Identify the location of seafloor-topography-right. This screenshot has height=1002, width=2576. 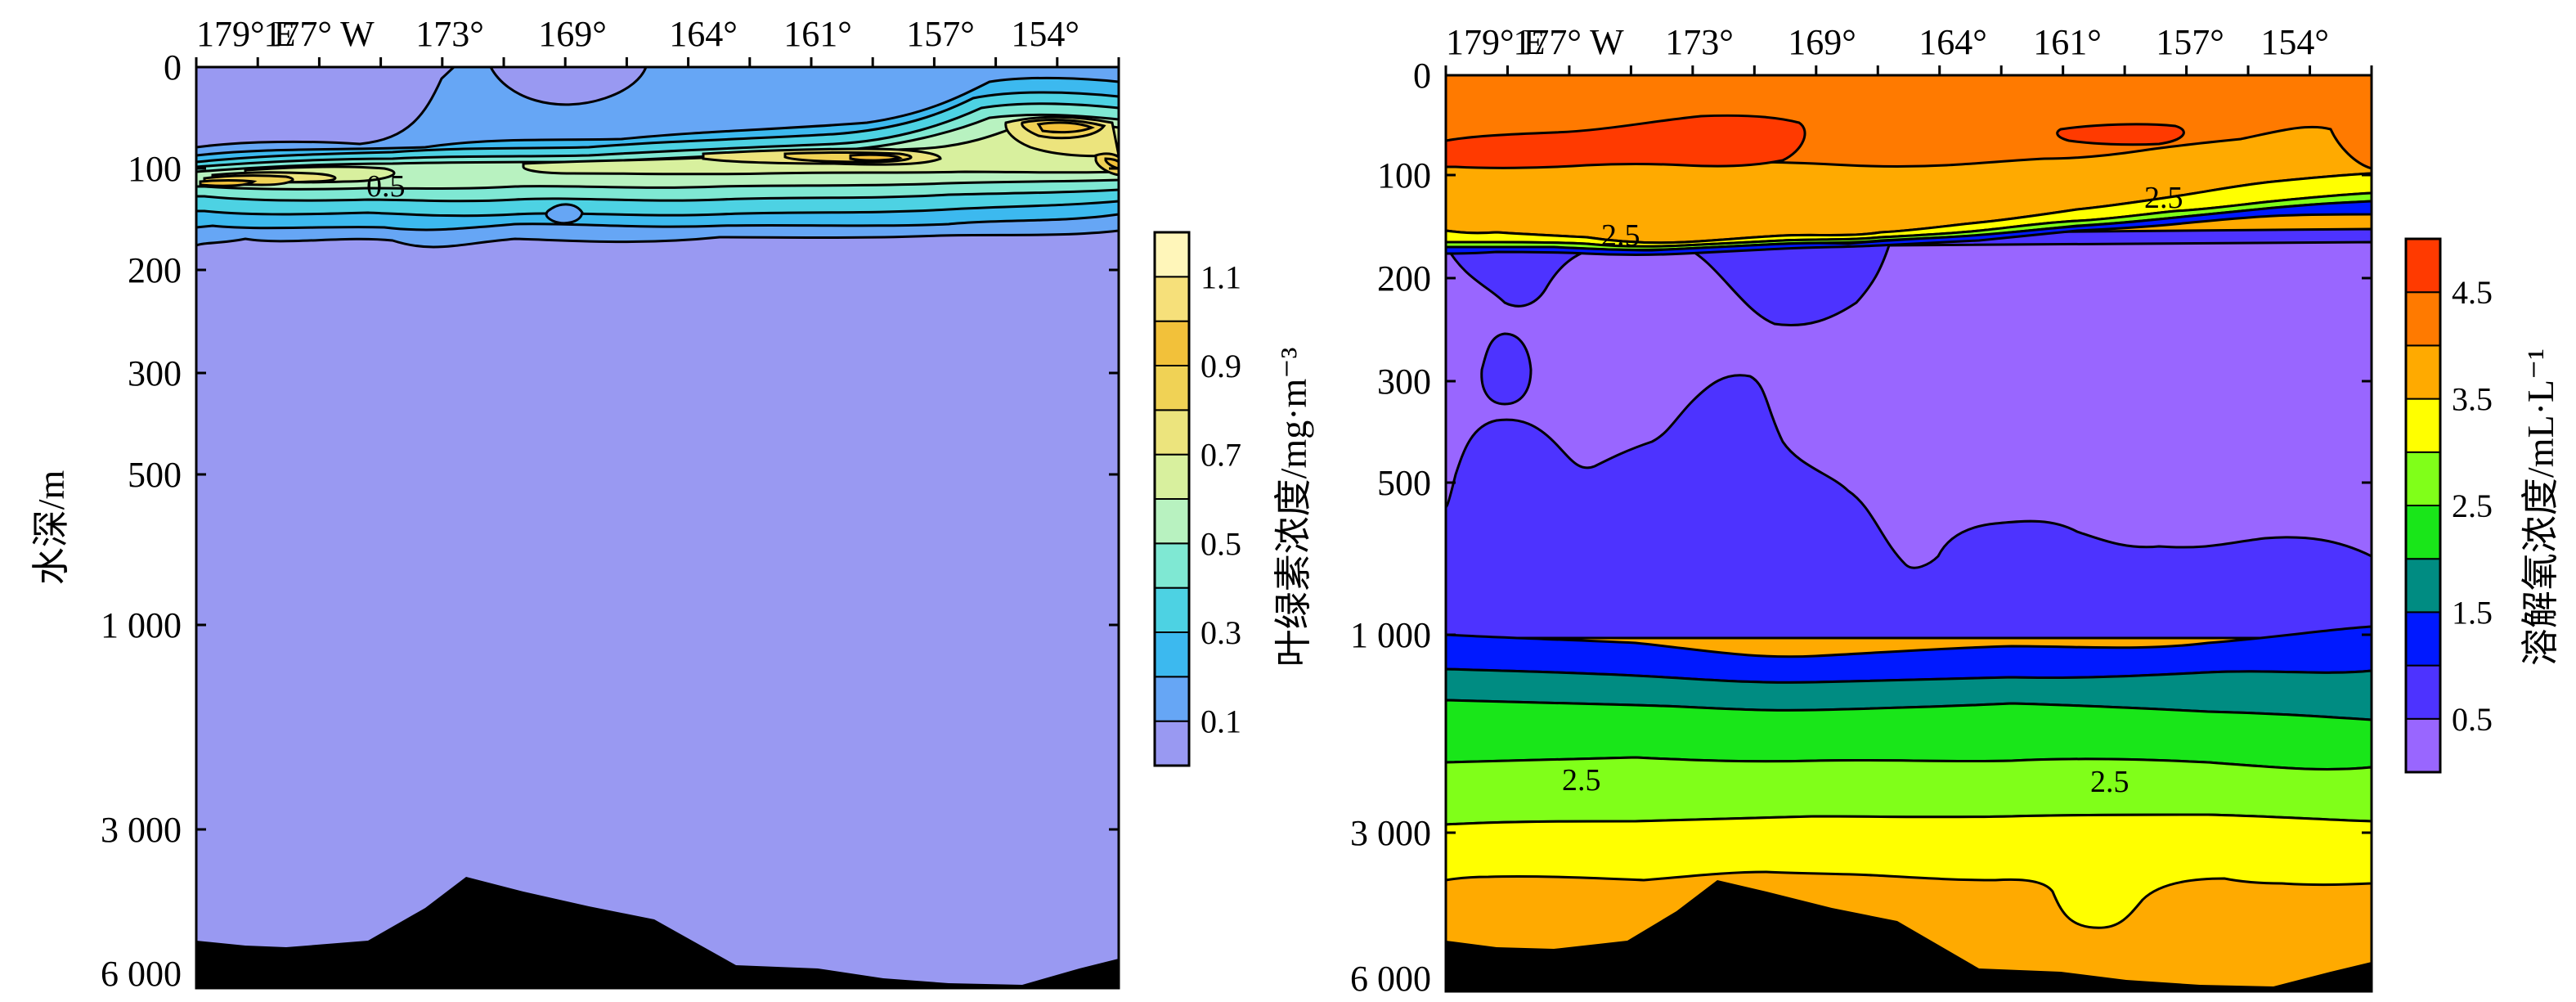
(1909, 935).